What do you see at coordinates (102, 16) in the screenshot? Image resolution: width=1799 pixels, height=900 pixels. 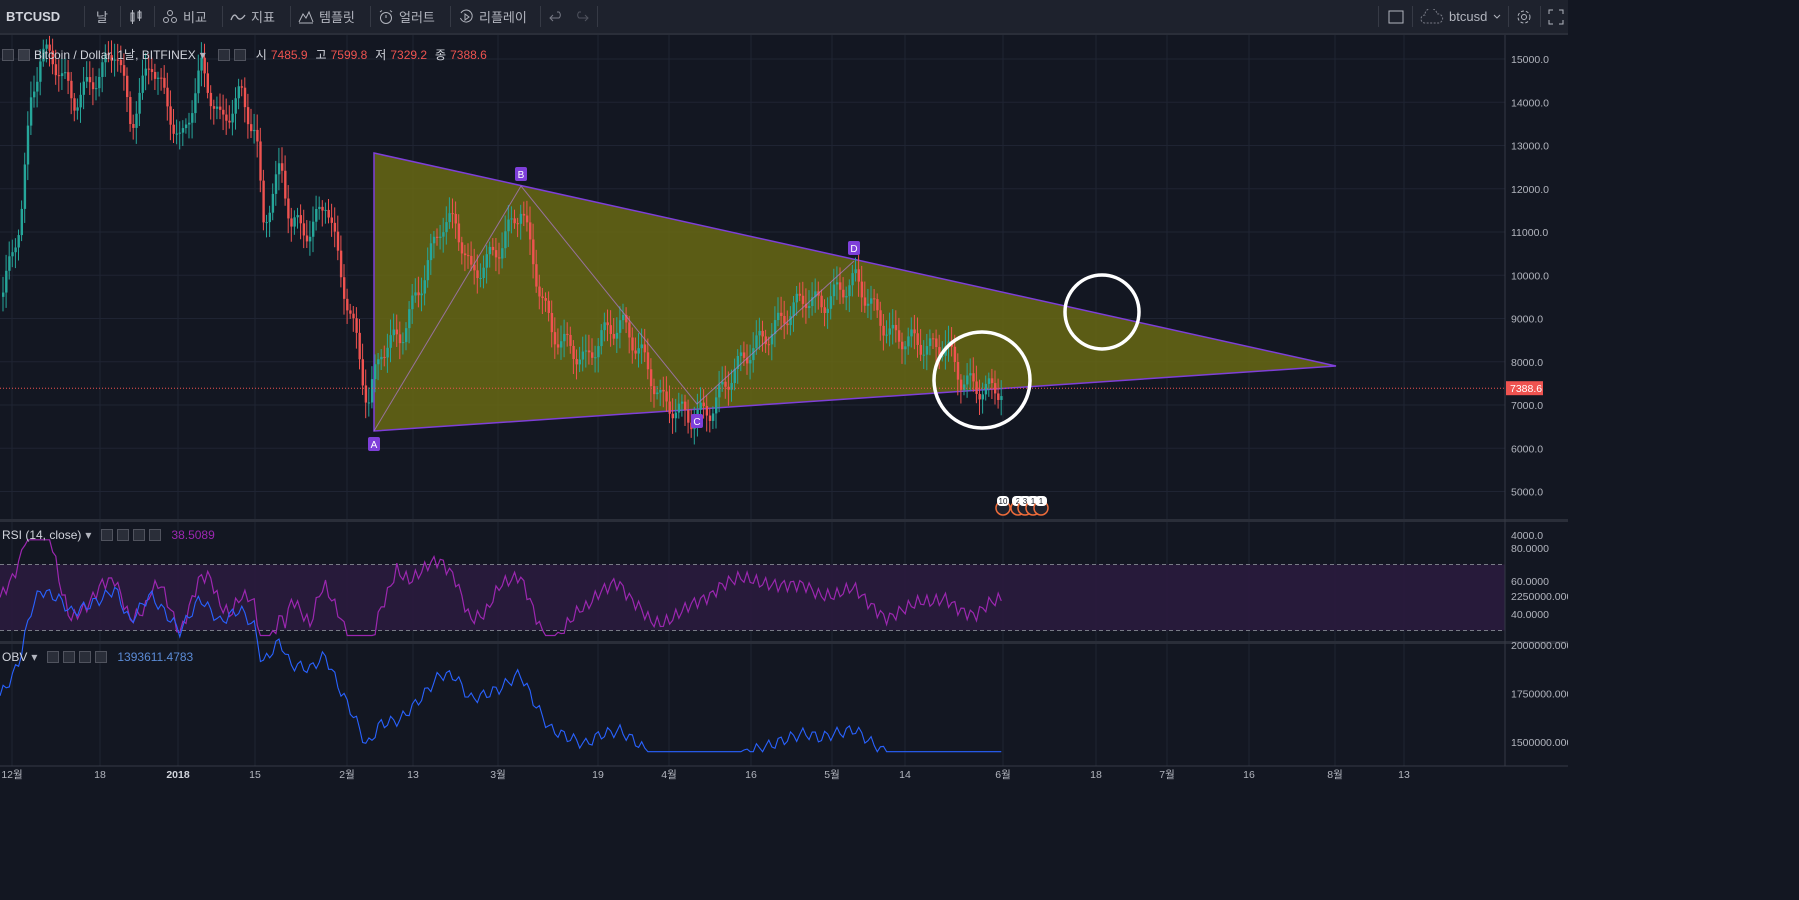 I see `interval-button: 날` at bounding box center [102, 16].